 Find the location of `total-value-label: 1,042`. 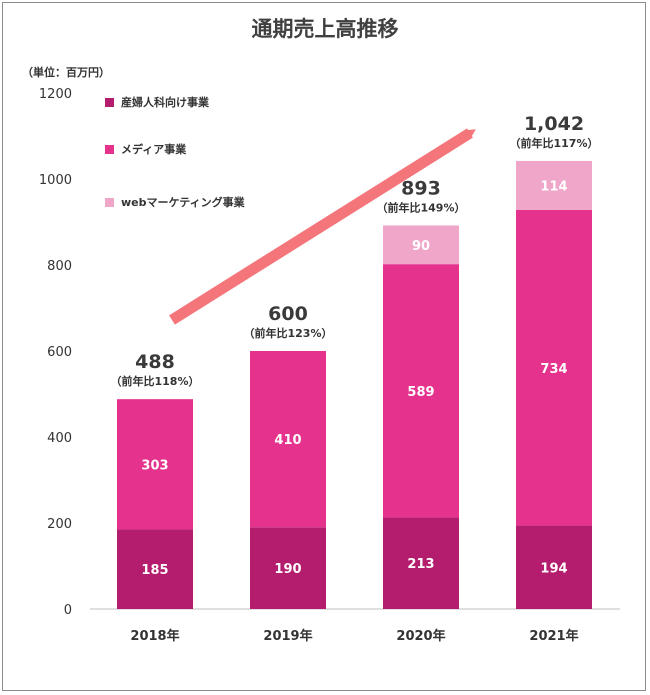

total-value-label: 1,042 is located at coordinates (554, 124).